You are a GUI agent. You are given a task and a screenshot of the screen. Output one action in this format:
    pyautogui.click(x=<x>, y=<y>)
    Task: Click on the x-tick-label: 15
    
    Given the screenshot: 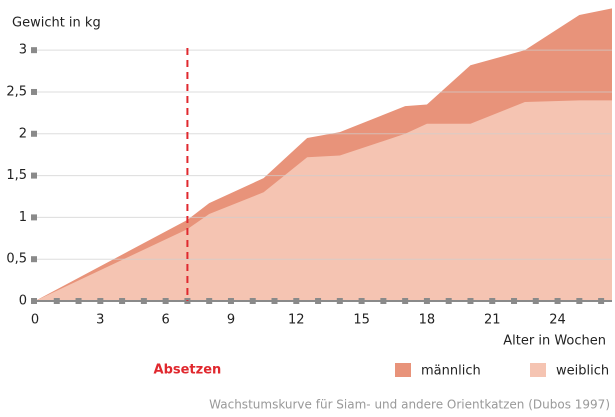 What is the action you would take?
    pyautogui.click(x=361, y=320)
    